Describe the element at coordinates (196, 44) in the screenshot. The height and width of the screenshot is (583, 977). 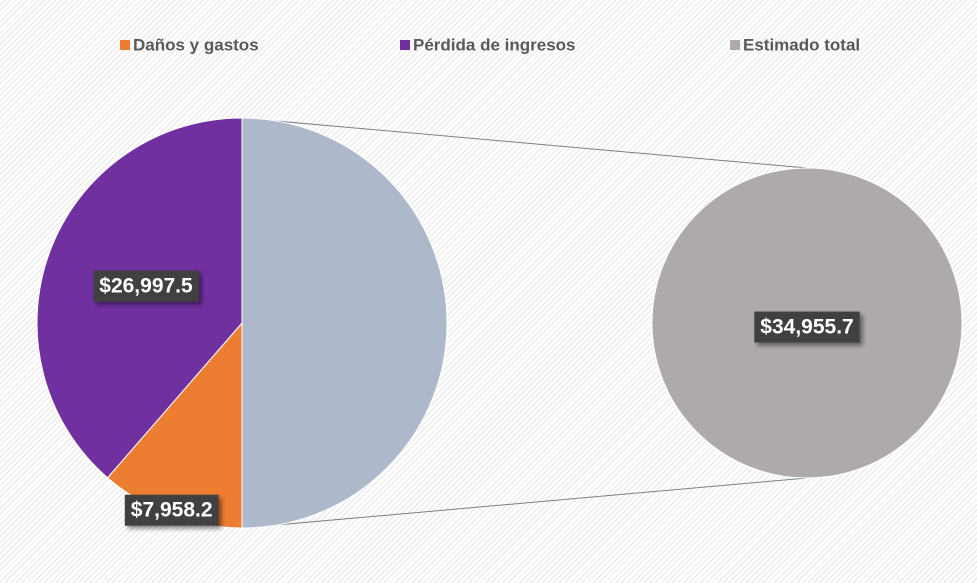
I see `legend-label: Daños y gastos` at that location.